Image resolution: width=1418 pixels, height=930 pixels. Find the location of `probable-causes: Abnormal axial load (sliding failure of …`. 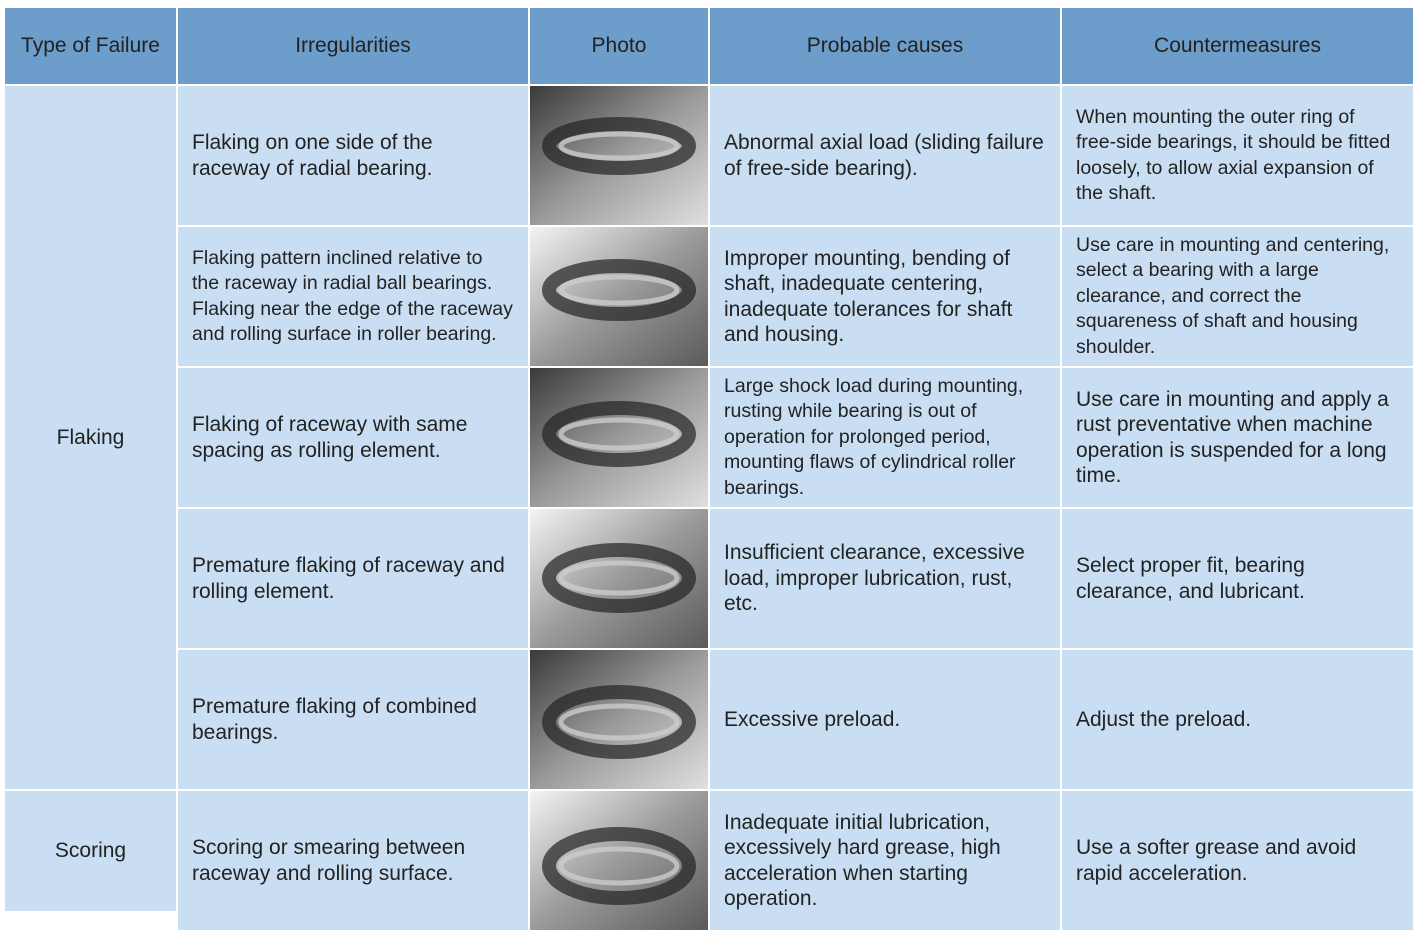

probable-causes: Abnormal axial load (sliding failure of … is located at coordinates (885, 155).